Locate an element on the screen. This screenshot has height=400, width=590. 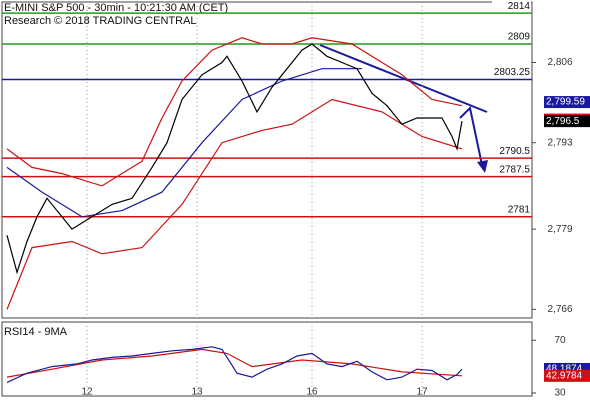
arrow-head is located at coordinates (482, 166).